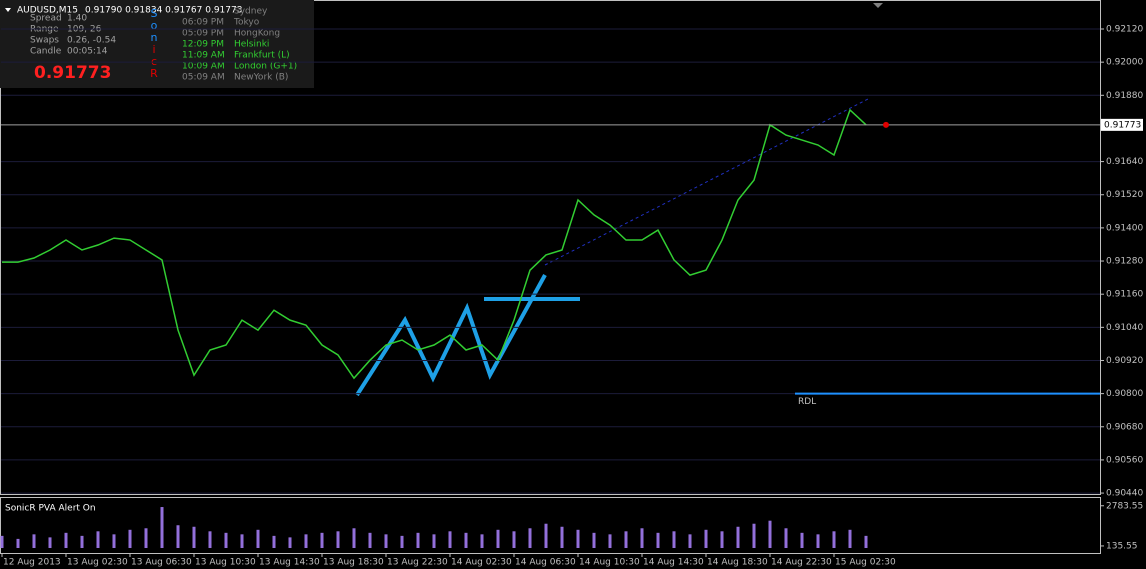 The width and height of the screenshot is (1146, 569). What do you see at coordinates (289, 563) in the screenshot?
I see `x-tick-label: 13 Aug 14:30` at bounding box center [289, 563].